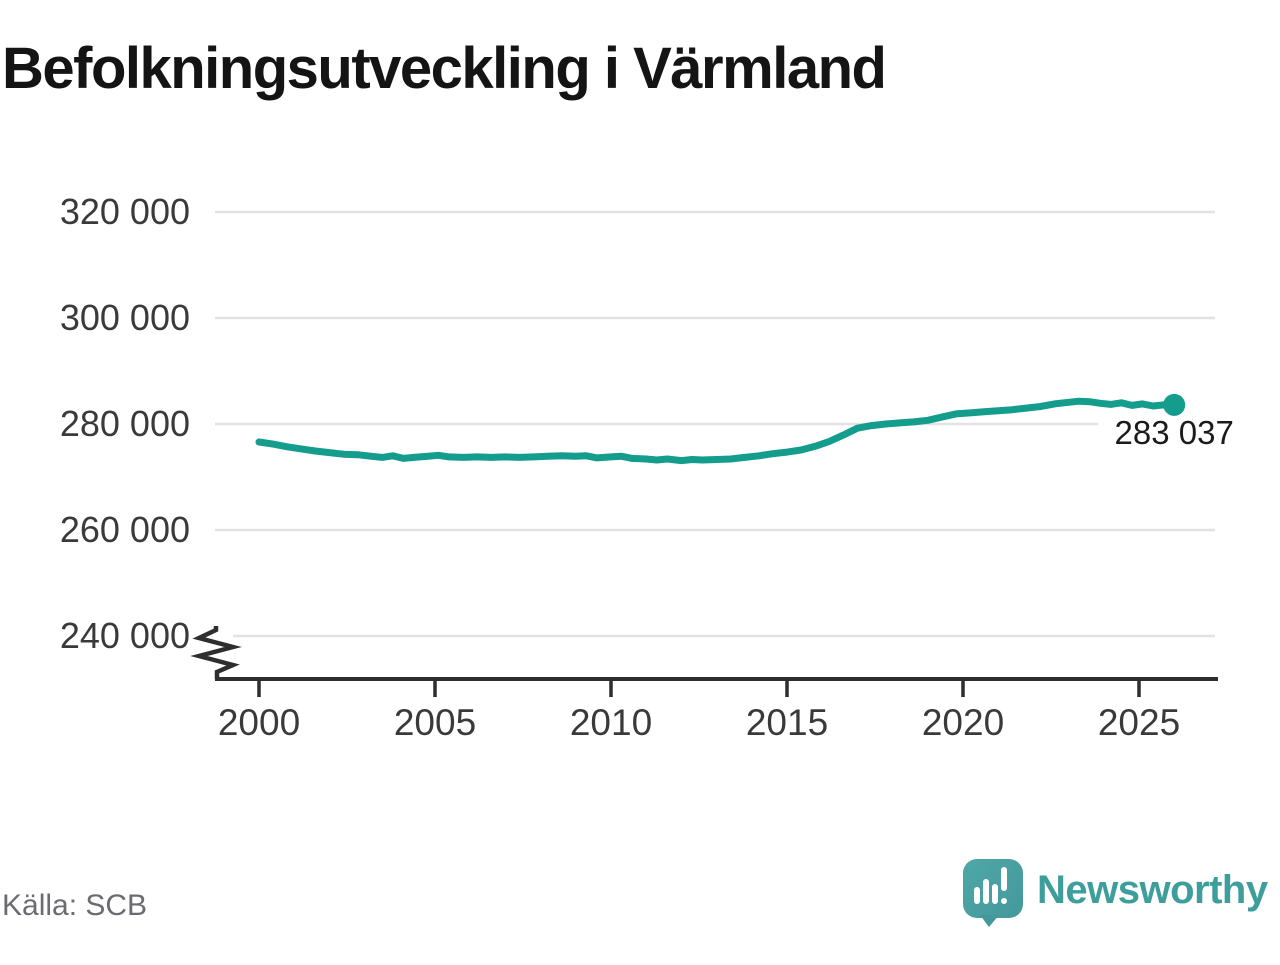 The image size is (1280, 965). I want to click on latest-value-label: 283 037, so click(1174, 432).